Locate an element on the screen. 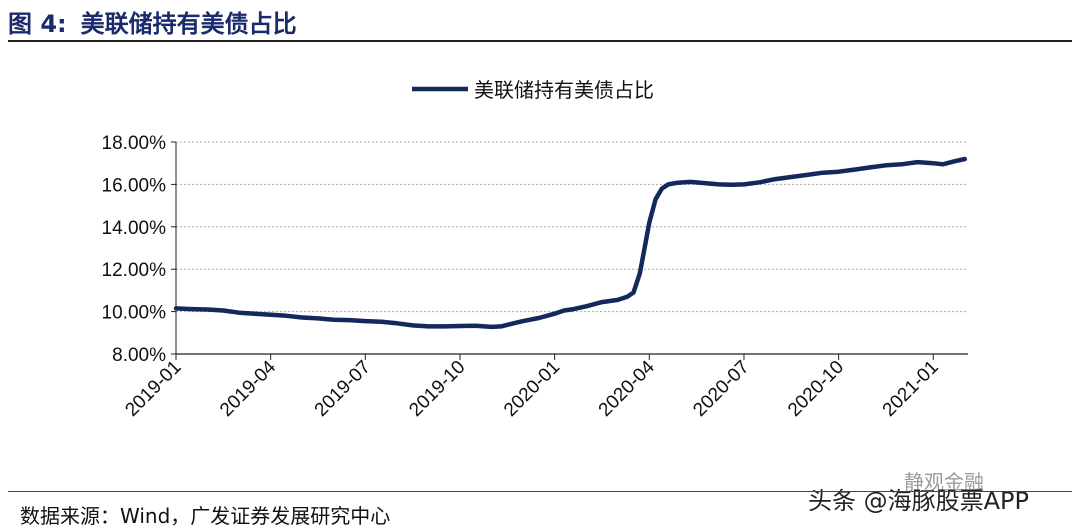 This screenshot has height=529, width=1080. legend-label: 美联储持有美债占比 is located at coordinates (564, 90).